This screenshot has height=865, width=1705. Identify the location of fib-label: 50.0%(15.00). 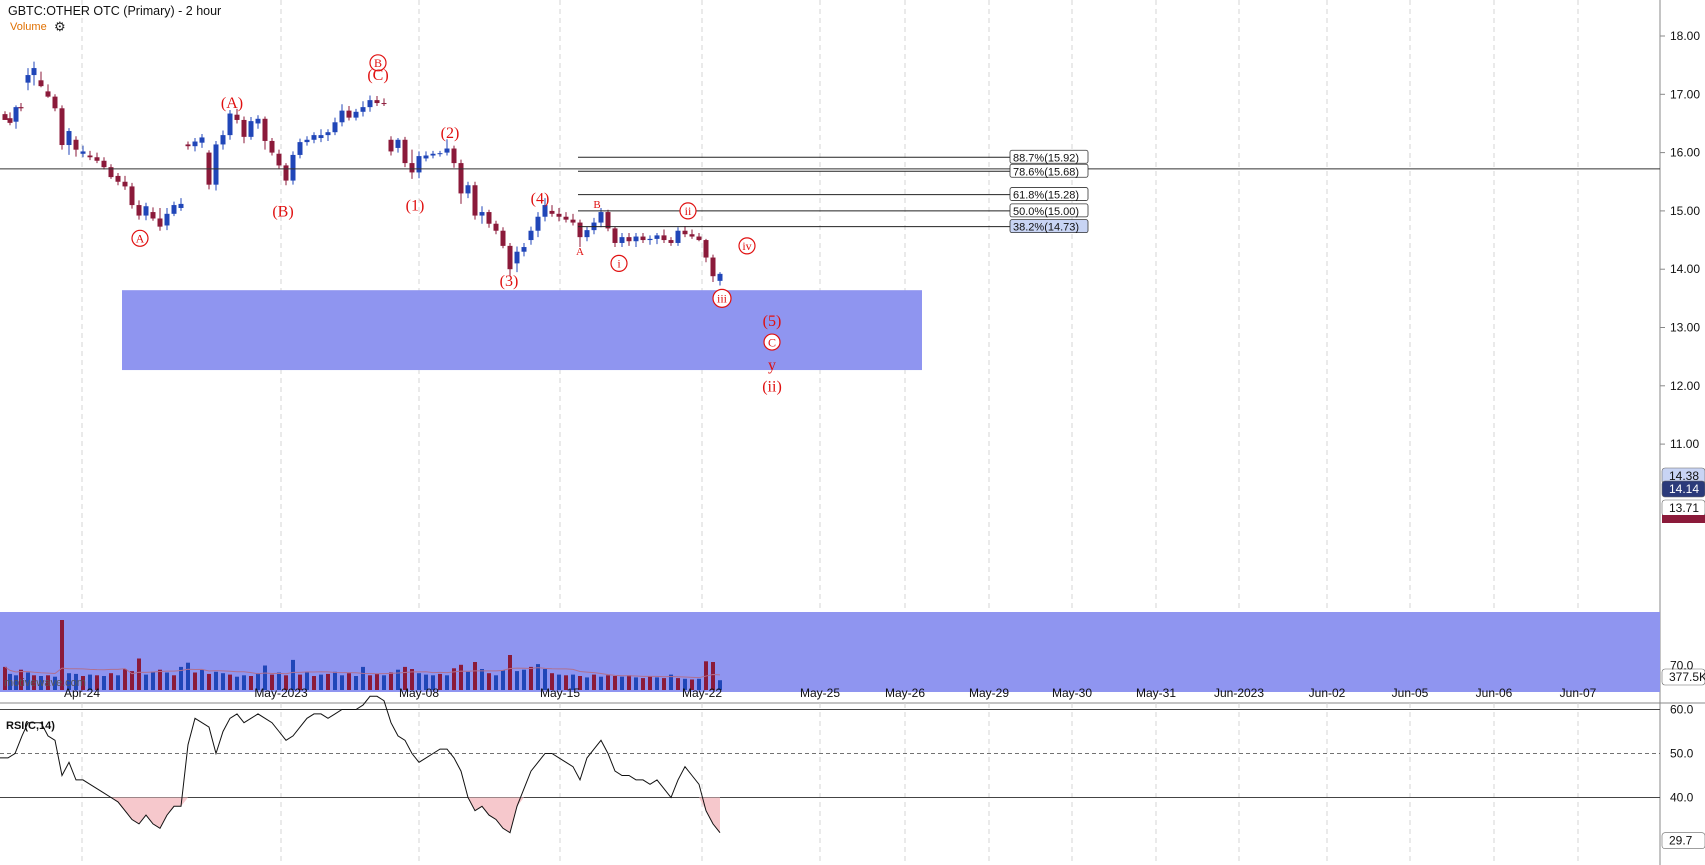
(1046, 212).